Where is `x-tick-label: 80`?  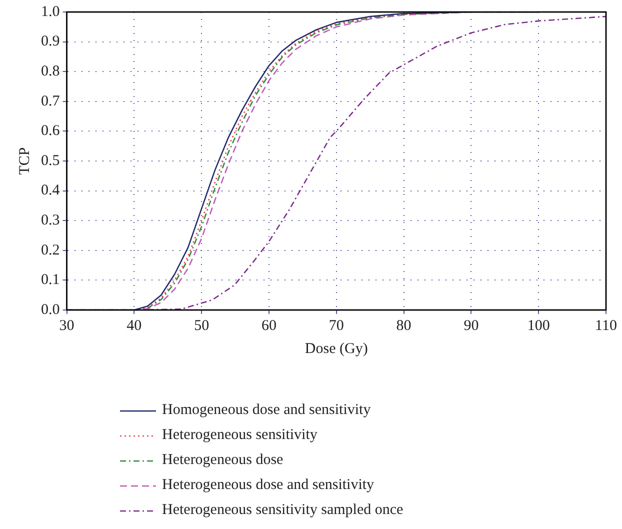 x-tick-label: 80 is located at coordinates (404, 326).